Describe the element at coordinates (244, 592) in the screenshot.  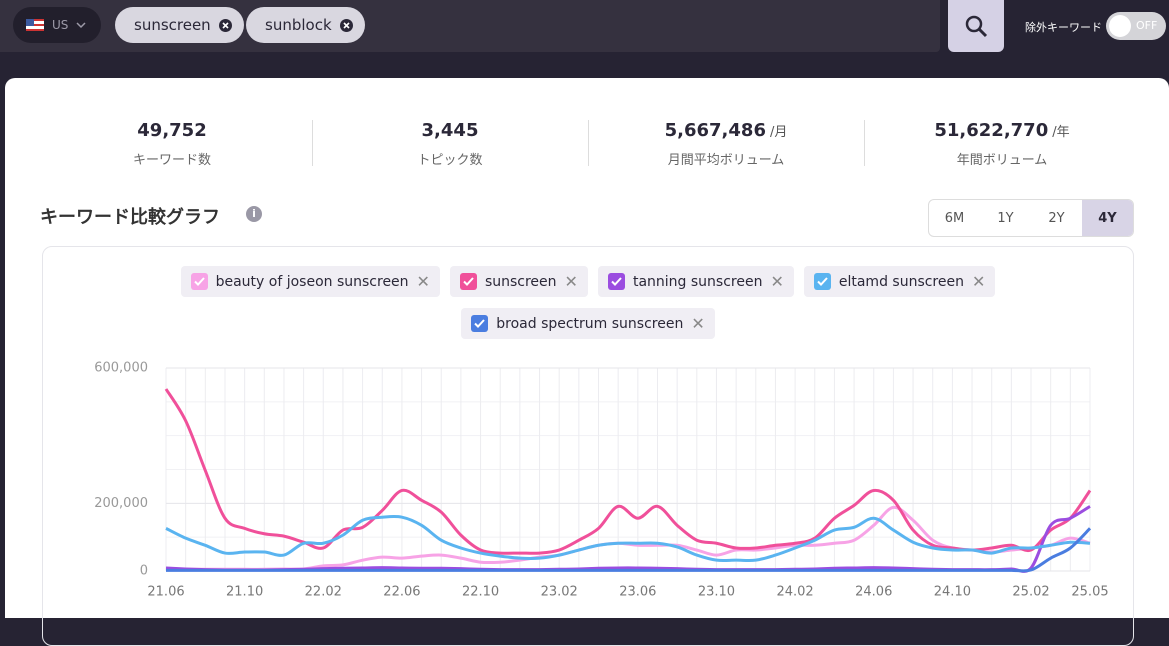
I see `x-tick-label: 21.10` at that location.